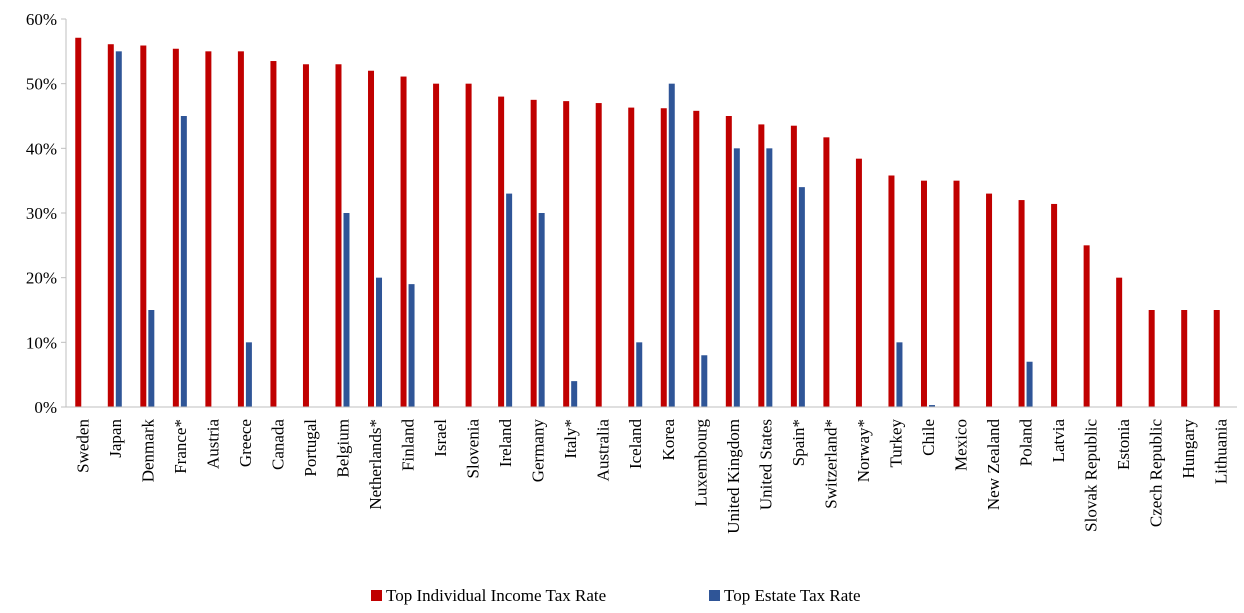 Image resolution: width=1244 pixels, height=613 pixels. Describe the element at coordinates (863, 450) in the screenshot. I see `x-tick-label: Norway*` at that location.